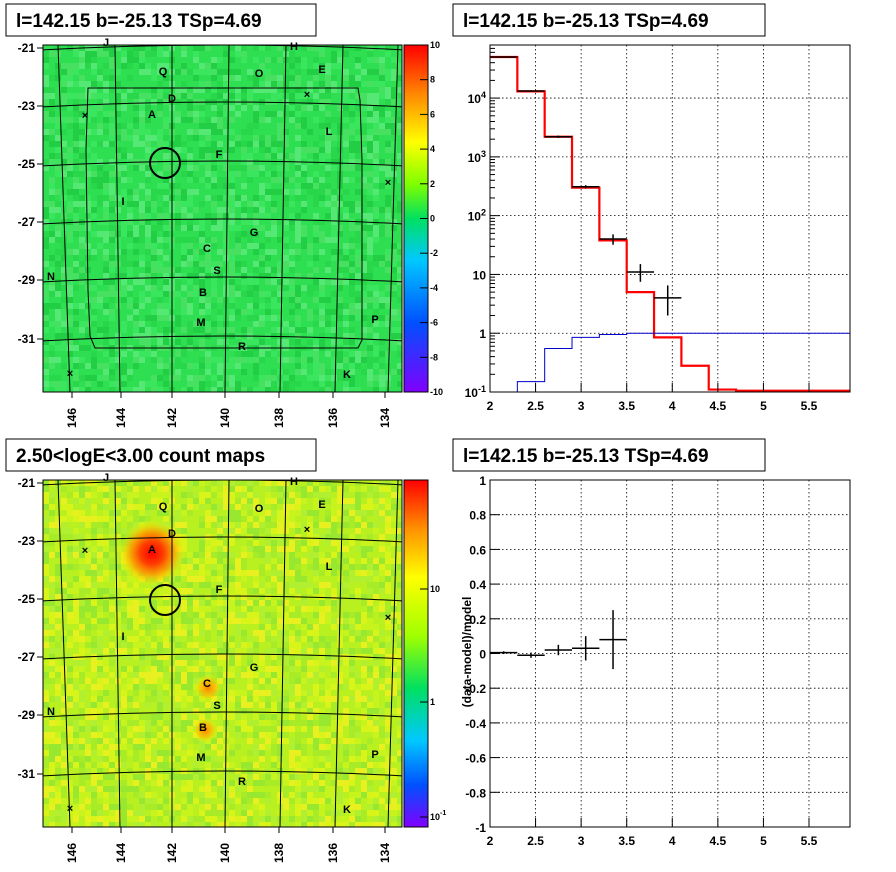  I want to click on colorbar-tick-label: -10, so click(436, 392).